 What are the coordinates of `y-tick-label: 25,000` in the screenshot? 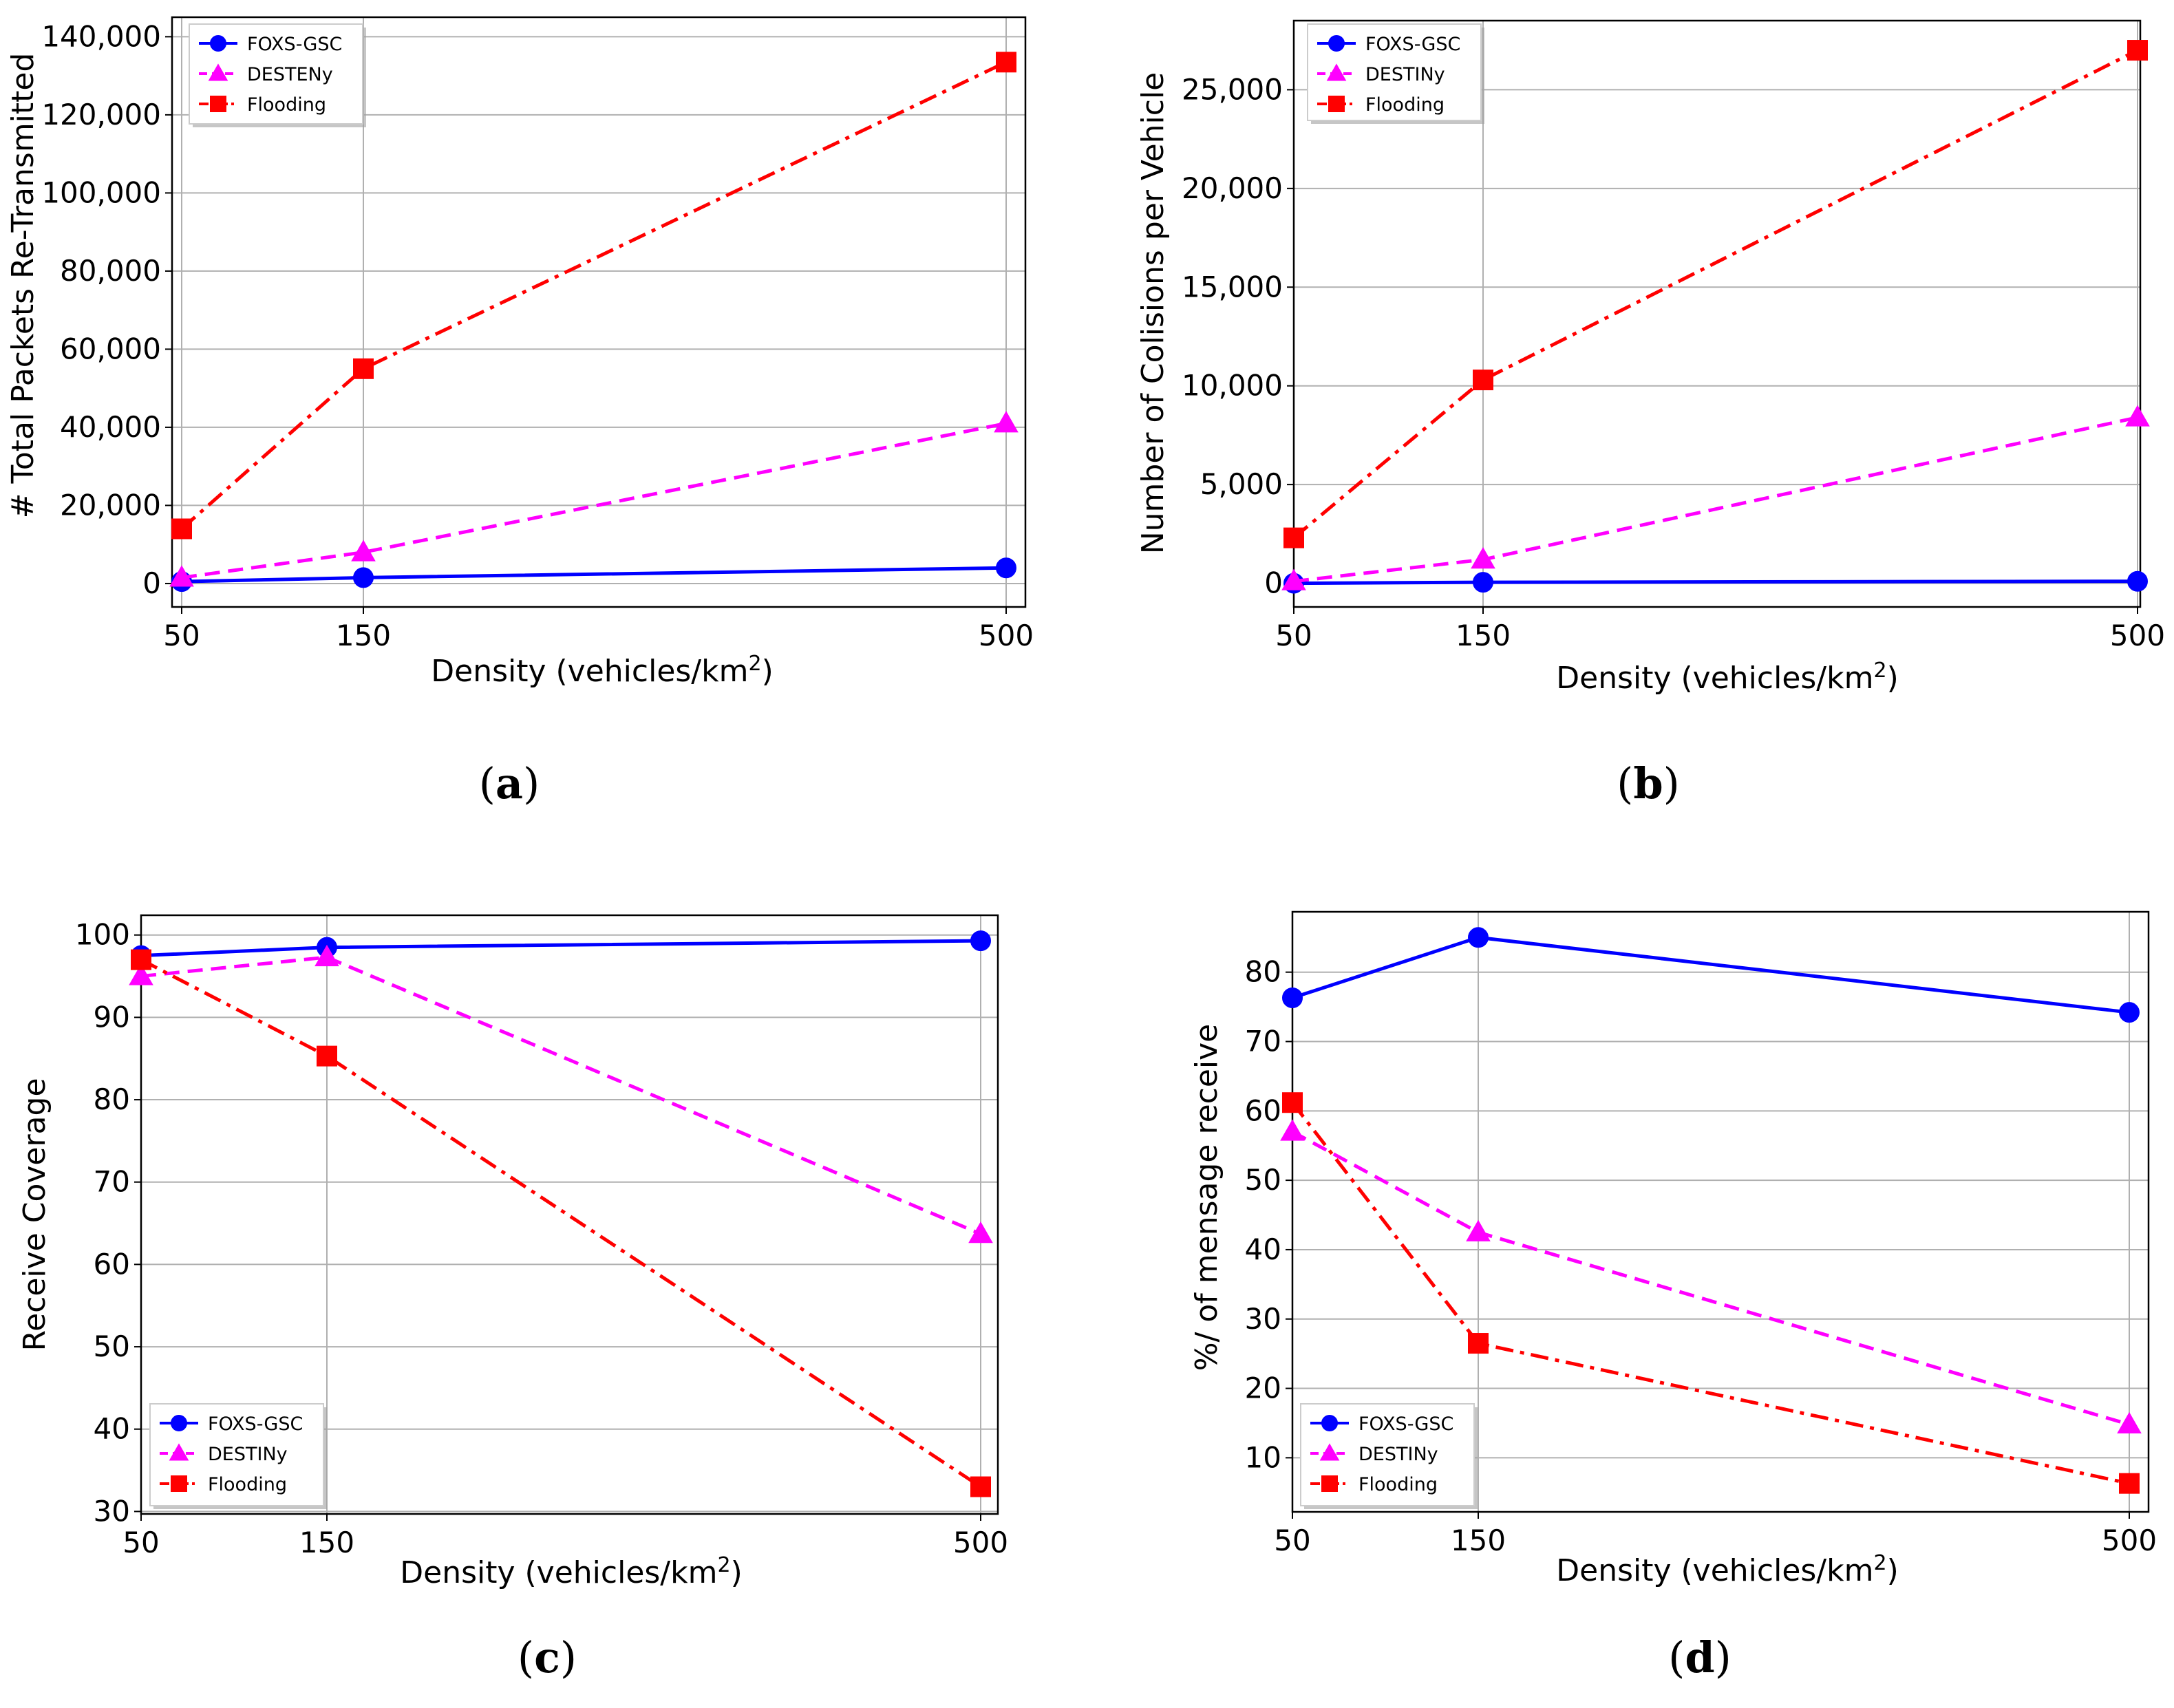 It's located at (1232, 89).